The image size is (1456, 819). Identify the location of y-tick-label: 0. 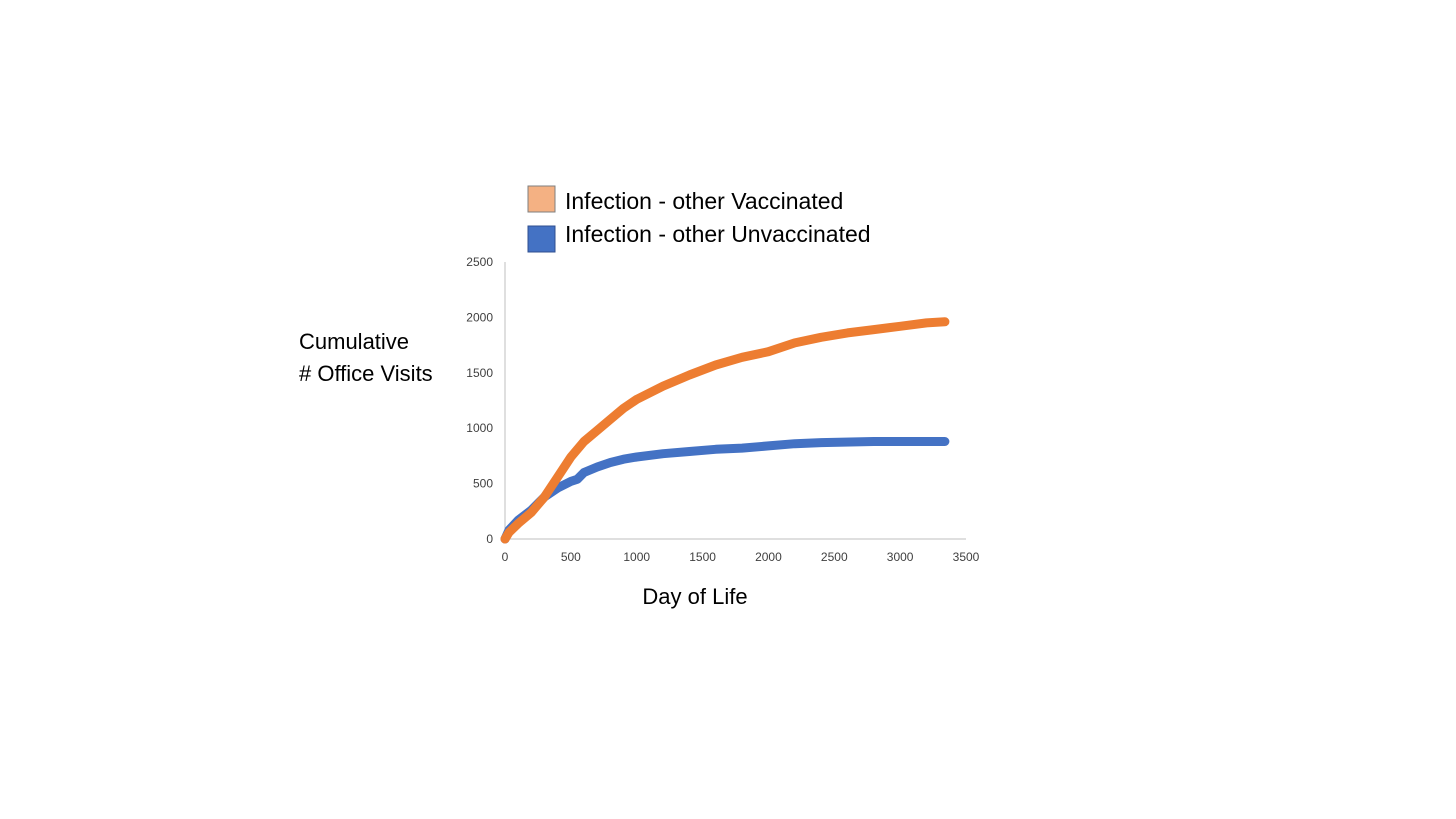
(489, 539).